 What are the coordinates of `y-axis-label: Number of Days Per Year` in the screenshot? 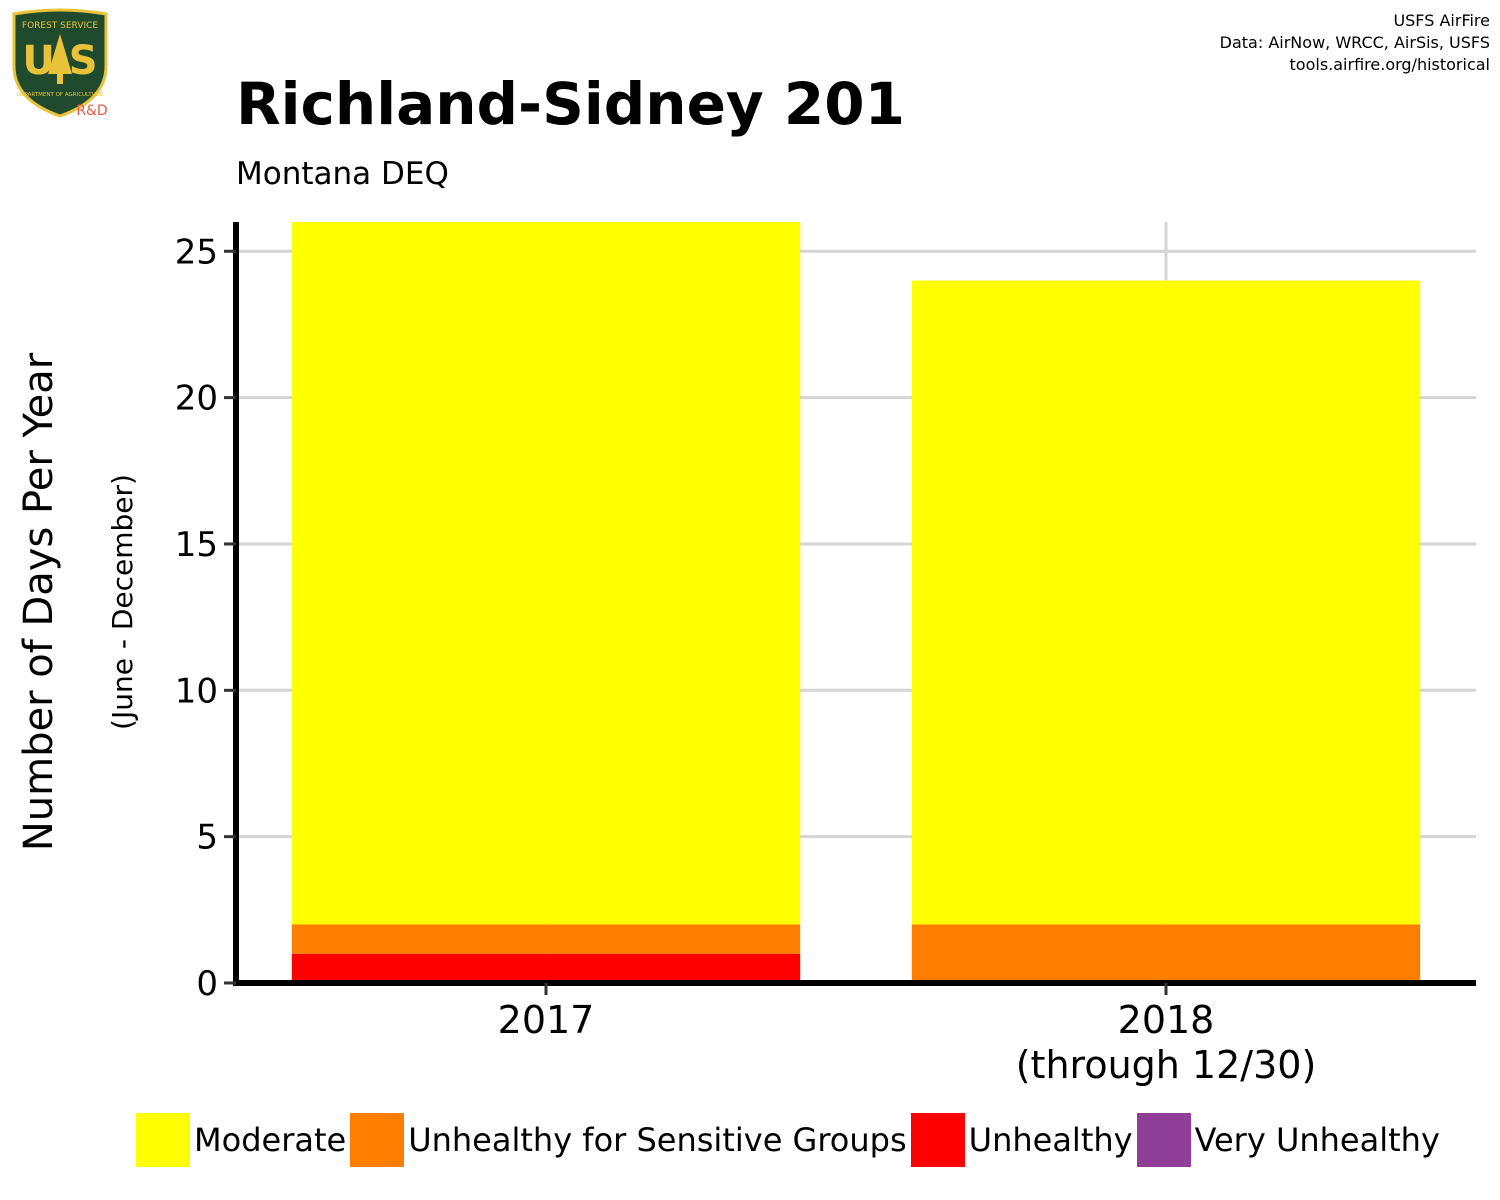 It's located at (39, 601).